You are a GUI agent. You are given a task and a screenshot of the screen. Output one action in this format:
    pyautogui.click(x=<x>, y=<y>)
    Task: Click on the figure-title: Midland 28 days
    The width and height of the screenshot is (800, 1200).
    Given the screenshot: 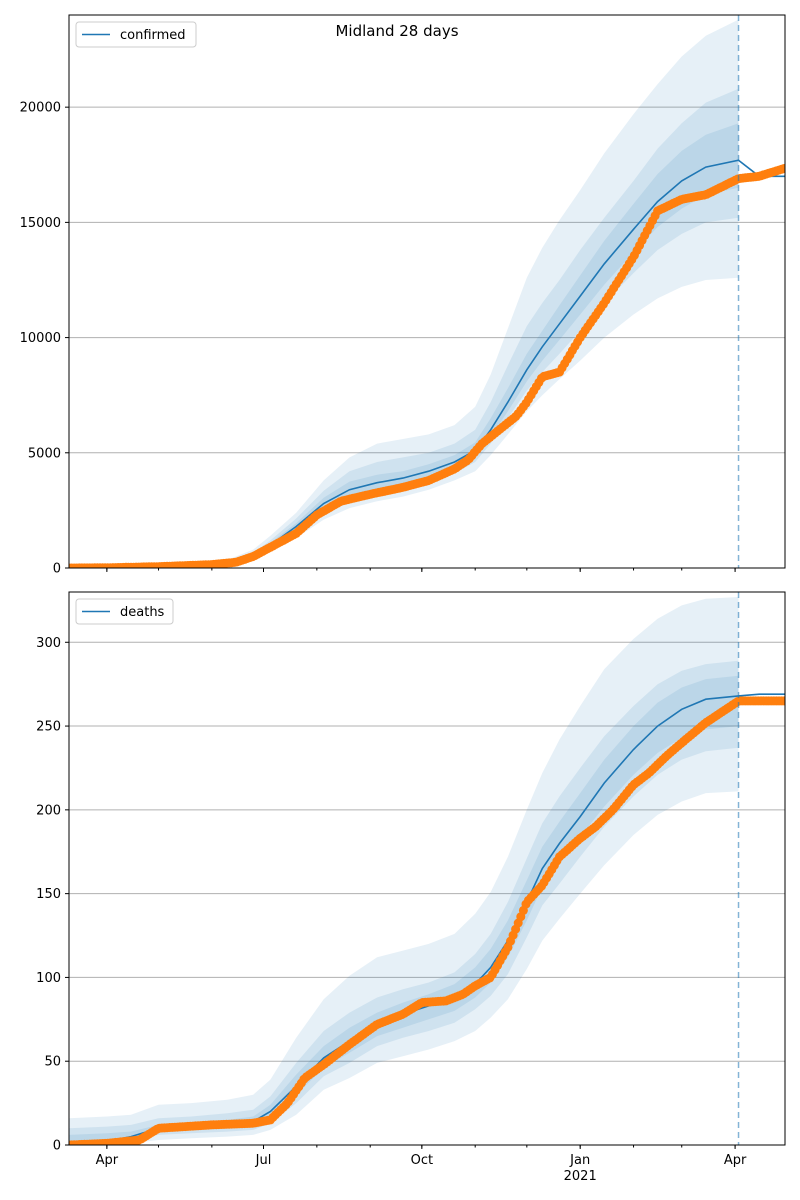 What is the action you would take?
    pyautogui.click(x=396, y=31)
    